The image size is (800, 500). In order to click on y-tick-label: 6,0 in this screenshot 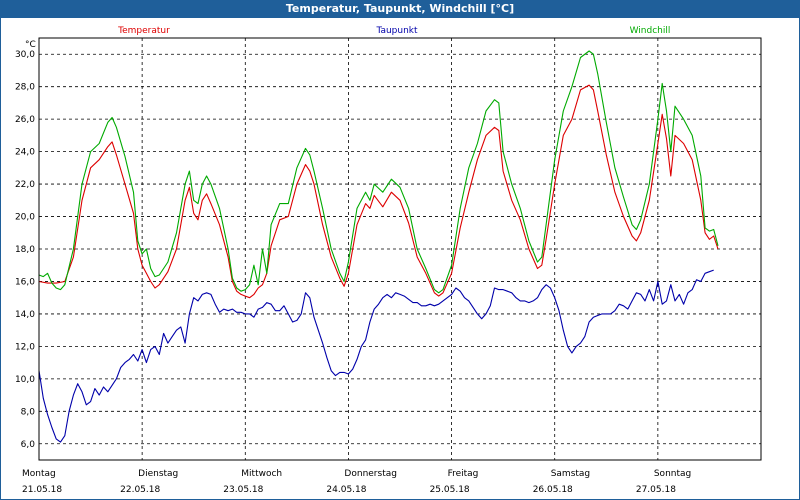, I will do `click(28, 445)`.